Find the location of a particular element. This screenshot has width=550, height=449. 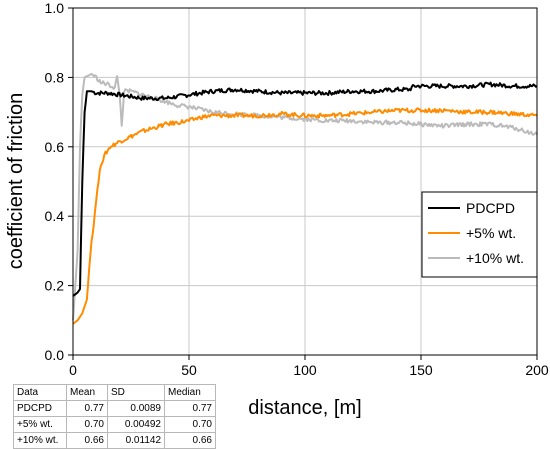

table-row: +10% wt. 0.66 0.01142 0.66 is located at coordinates (114, 440).